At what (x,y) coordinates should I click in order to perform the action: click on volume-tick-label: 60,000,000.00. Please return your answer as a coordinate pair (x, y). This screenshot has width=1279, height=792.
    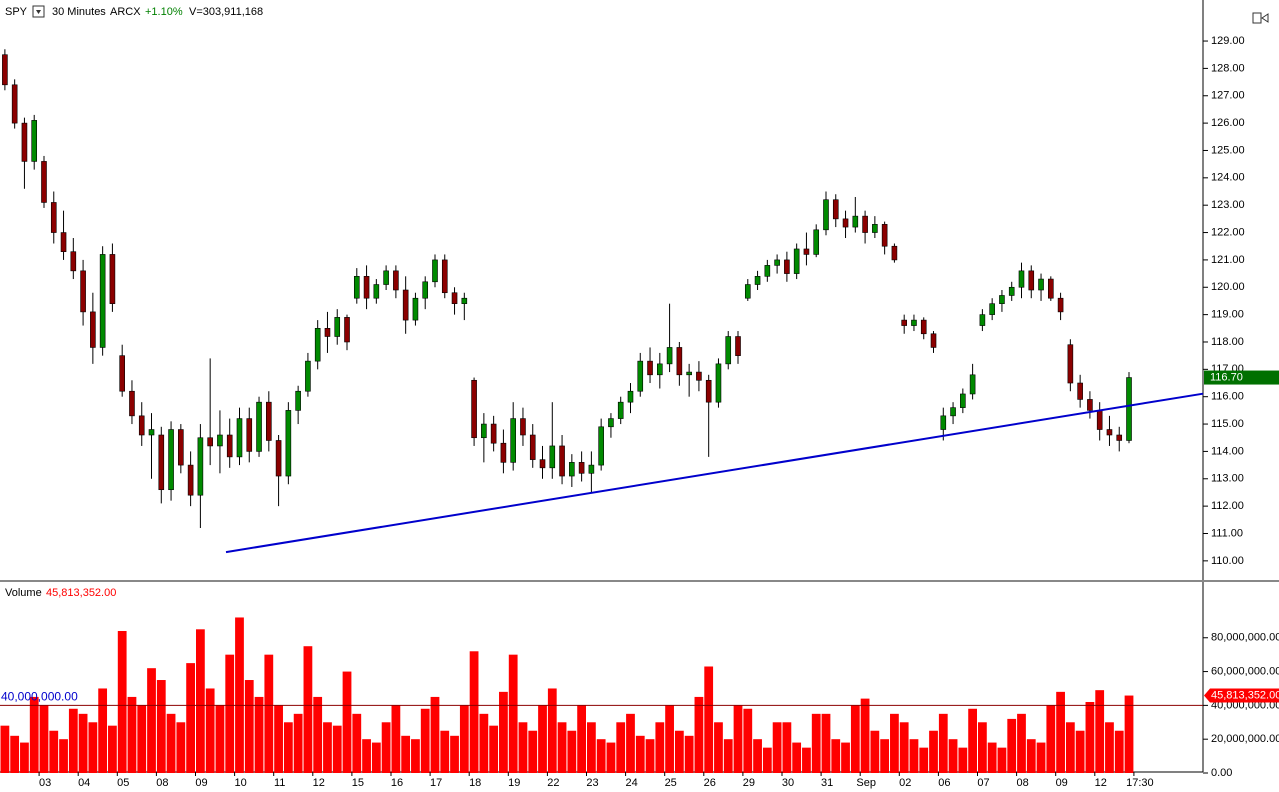
    Looking at the image, I should click on (1245, 671).